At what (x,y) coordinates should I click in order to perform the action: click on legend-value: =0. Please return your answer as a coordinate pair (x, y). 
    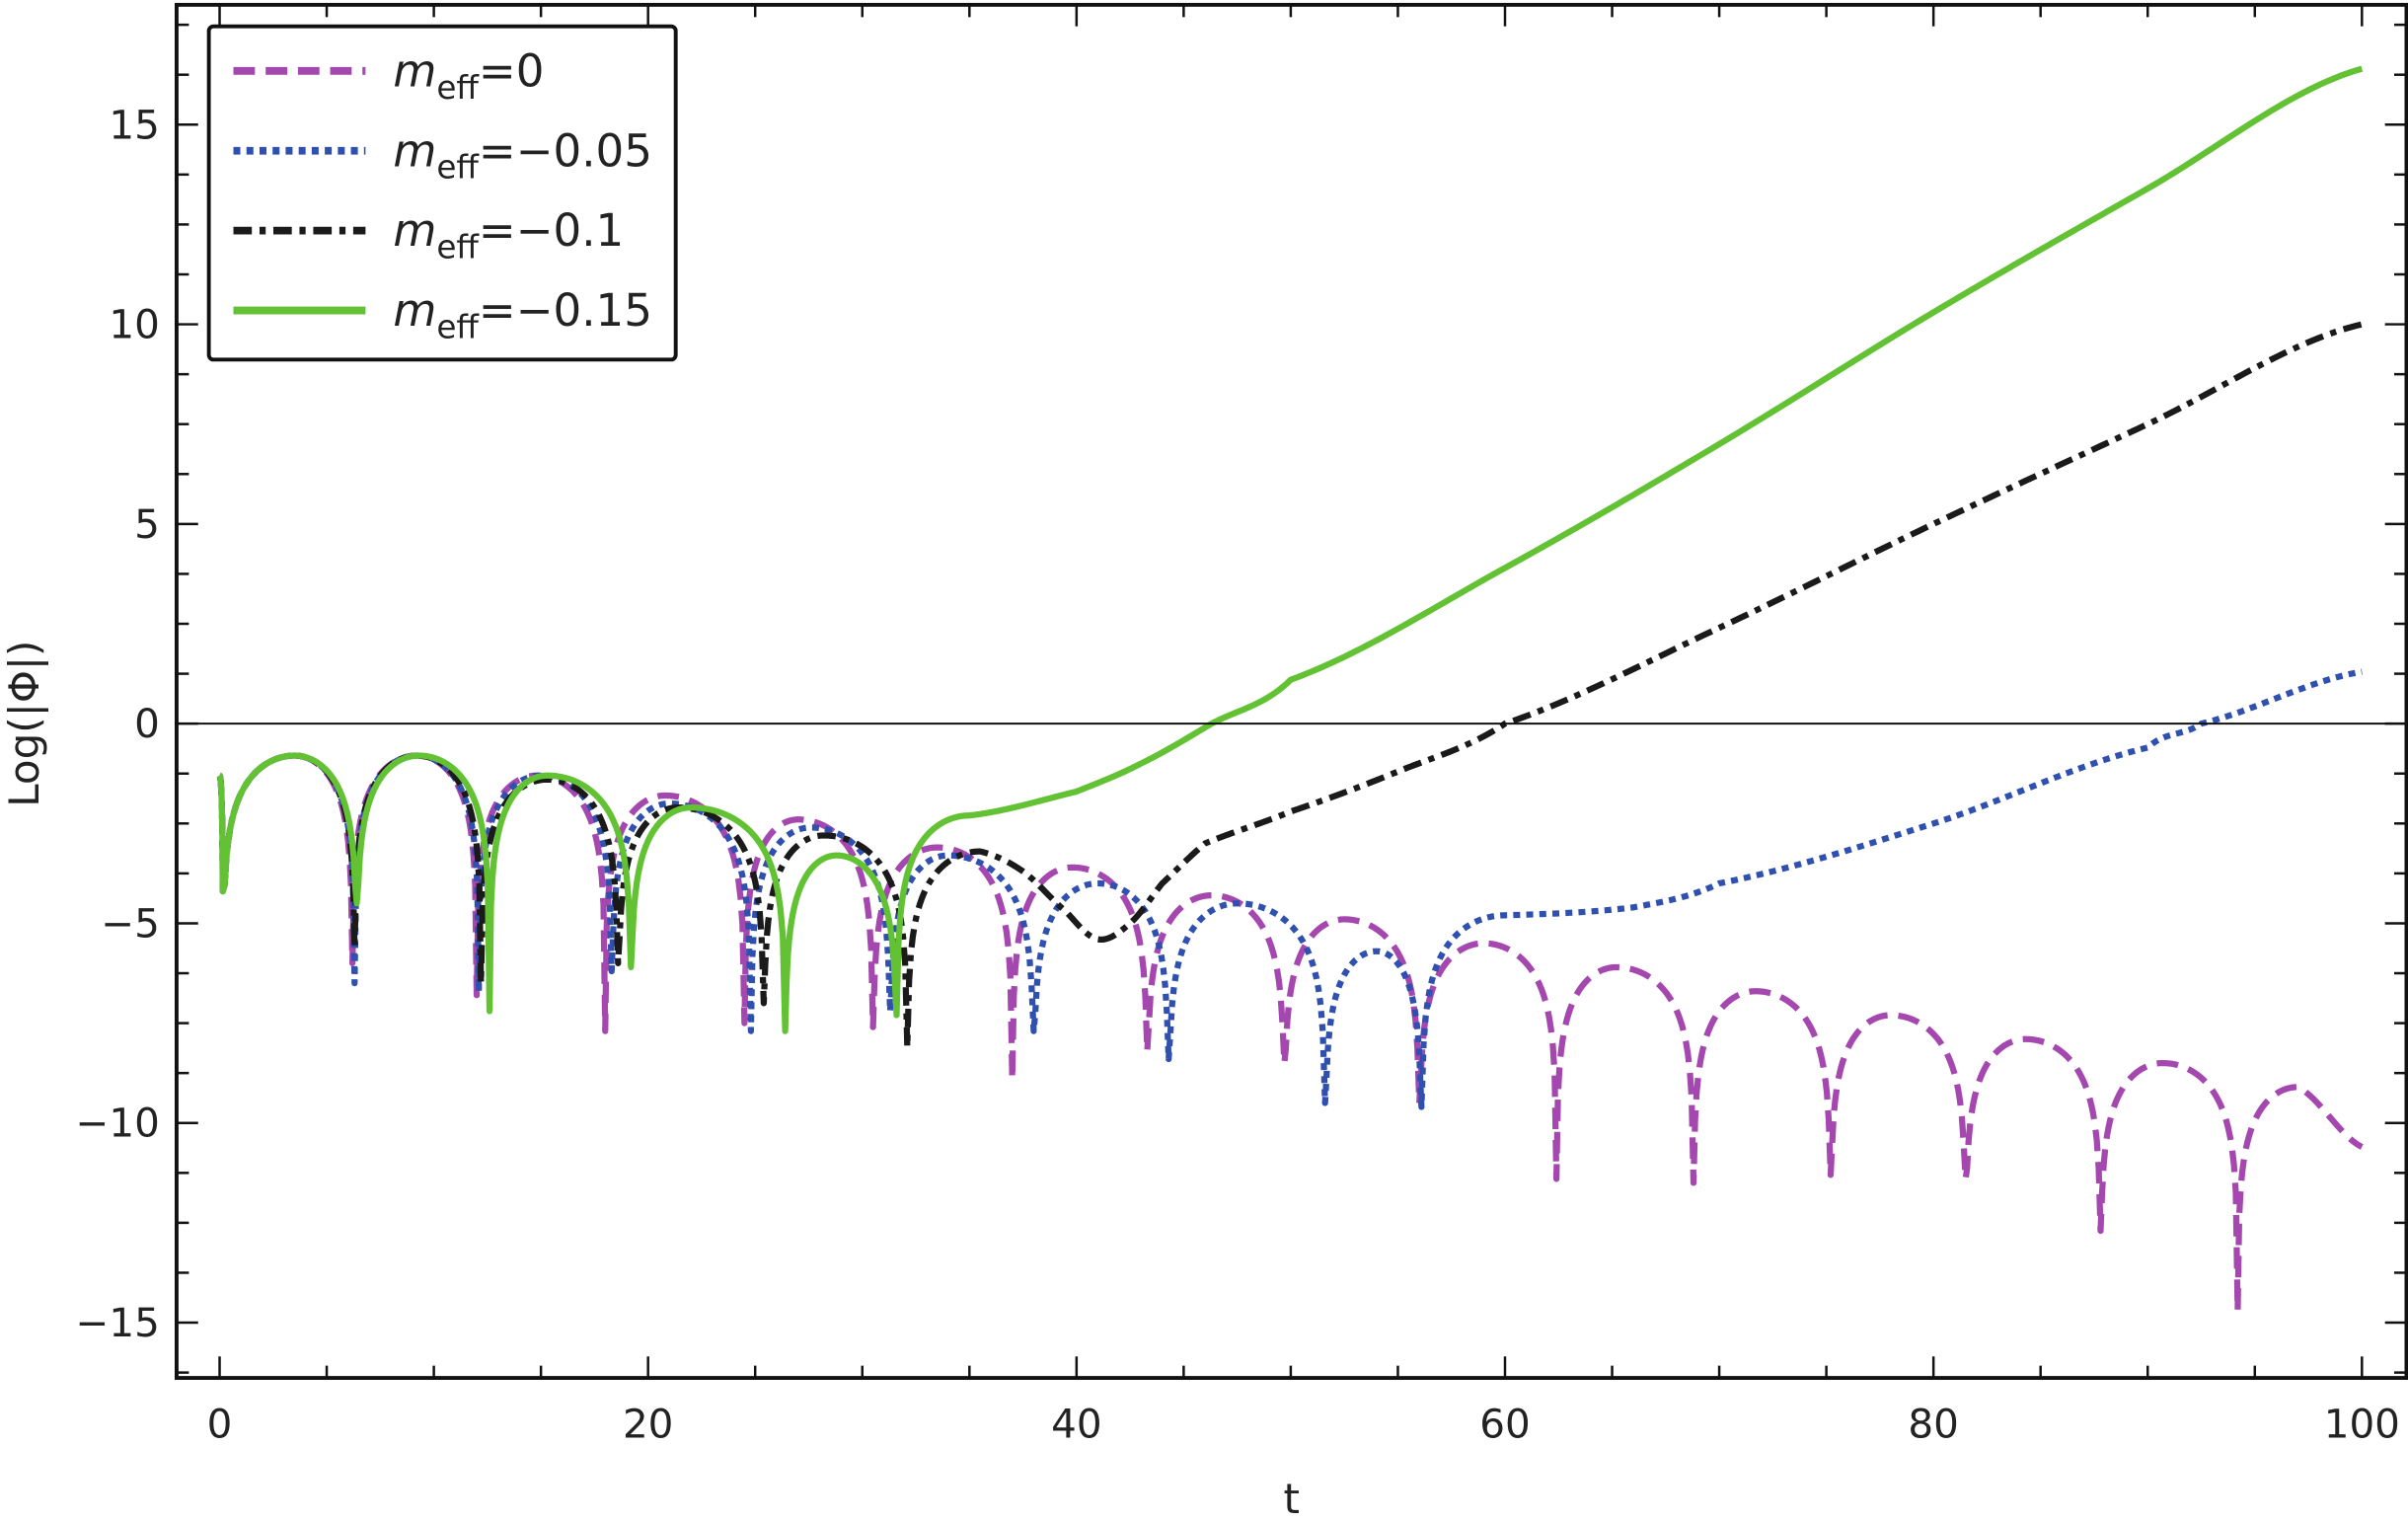
    Looking at the image, I should click on (512, 70).